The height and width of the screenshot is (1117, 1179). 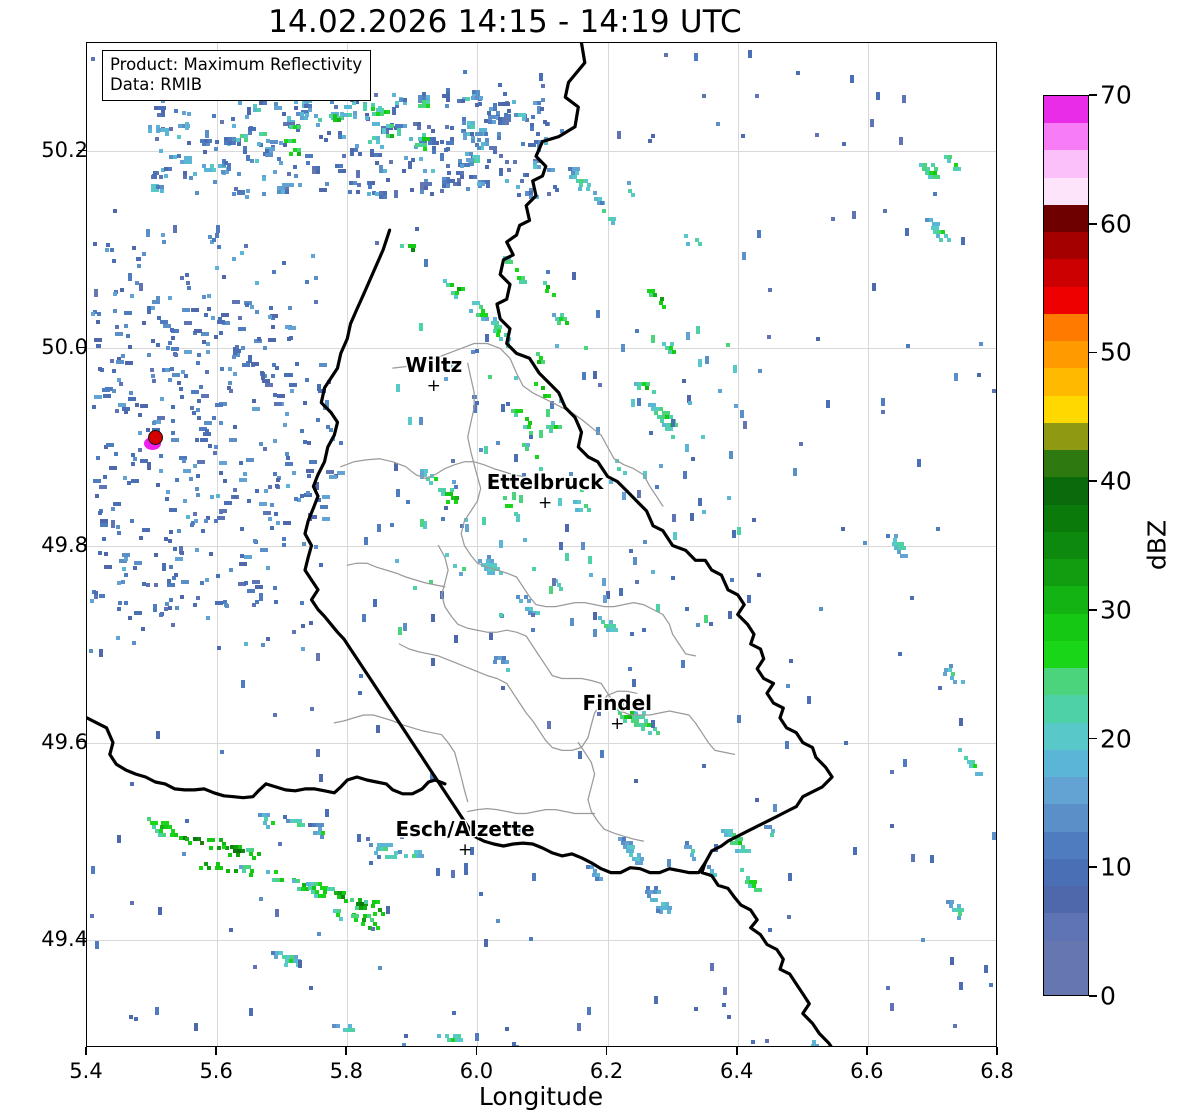 What do you see at coordinates (541, 1096) in the screenshot?
I see `x-axis-label: Longitude` at bounding box center [541, 1096].